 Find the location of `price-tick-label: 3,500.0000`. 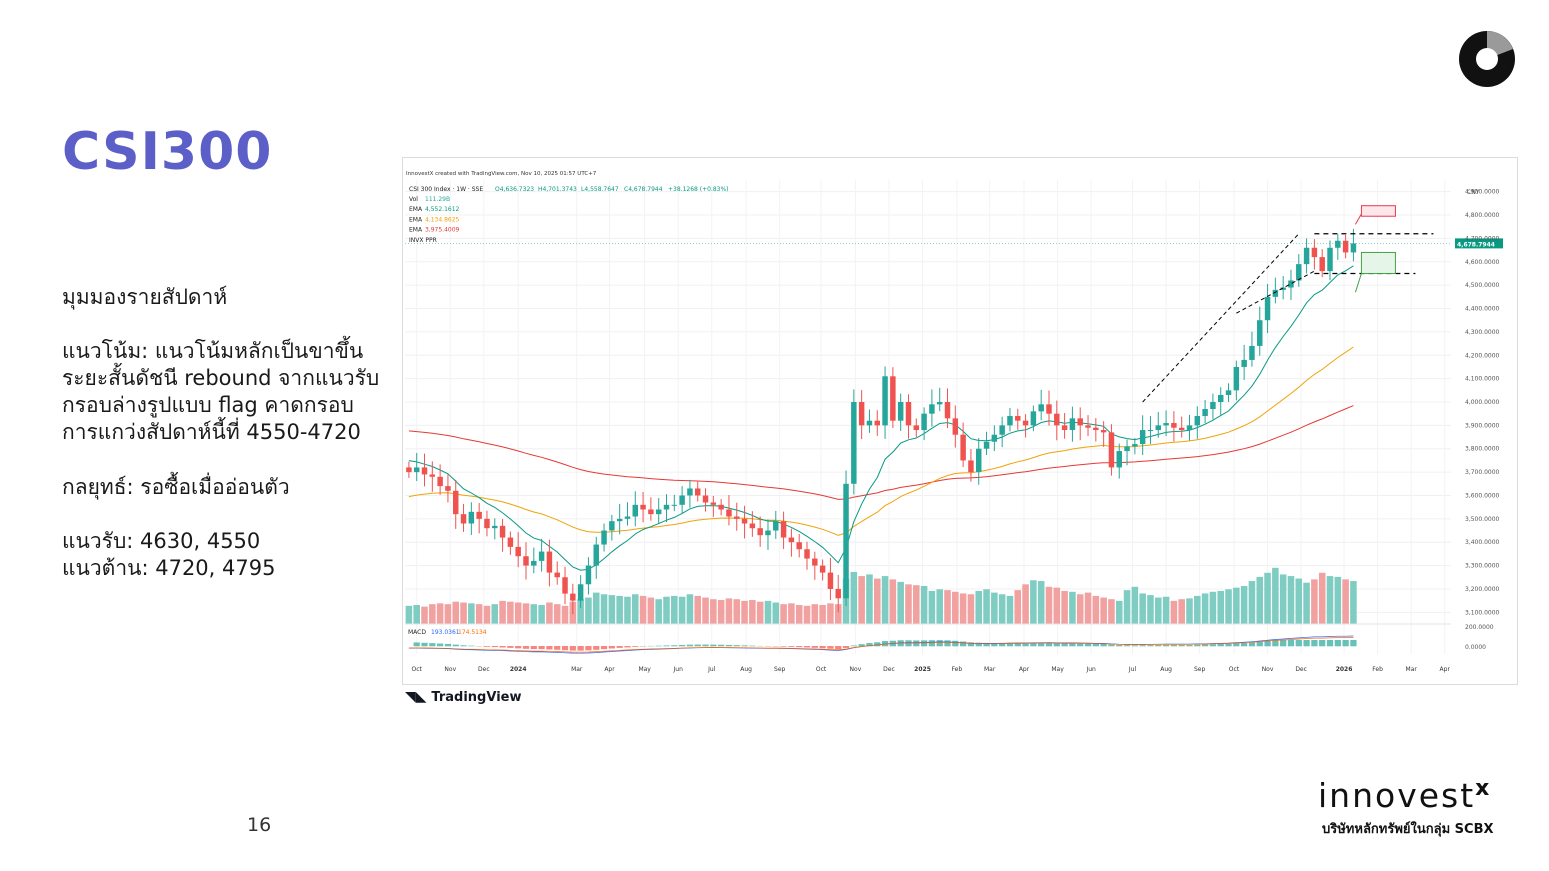

price-tick-label: 3,500.0000 is located at coordinates (1482, 519).